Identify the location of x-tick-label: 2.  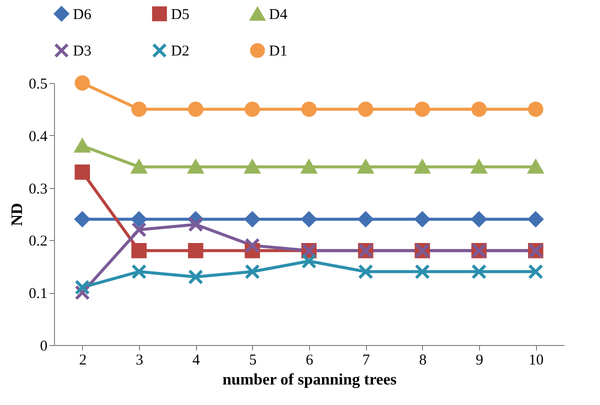
(83, 360).